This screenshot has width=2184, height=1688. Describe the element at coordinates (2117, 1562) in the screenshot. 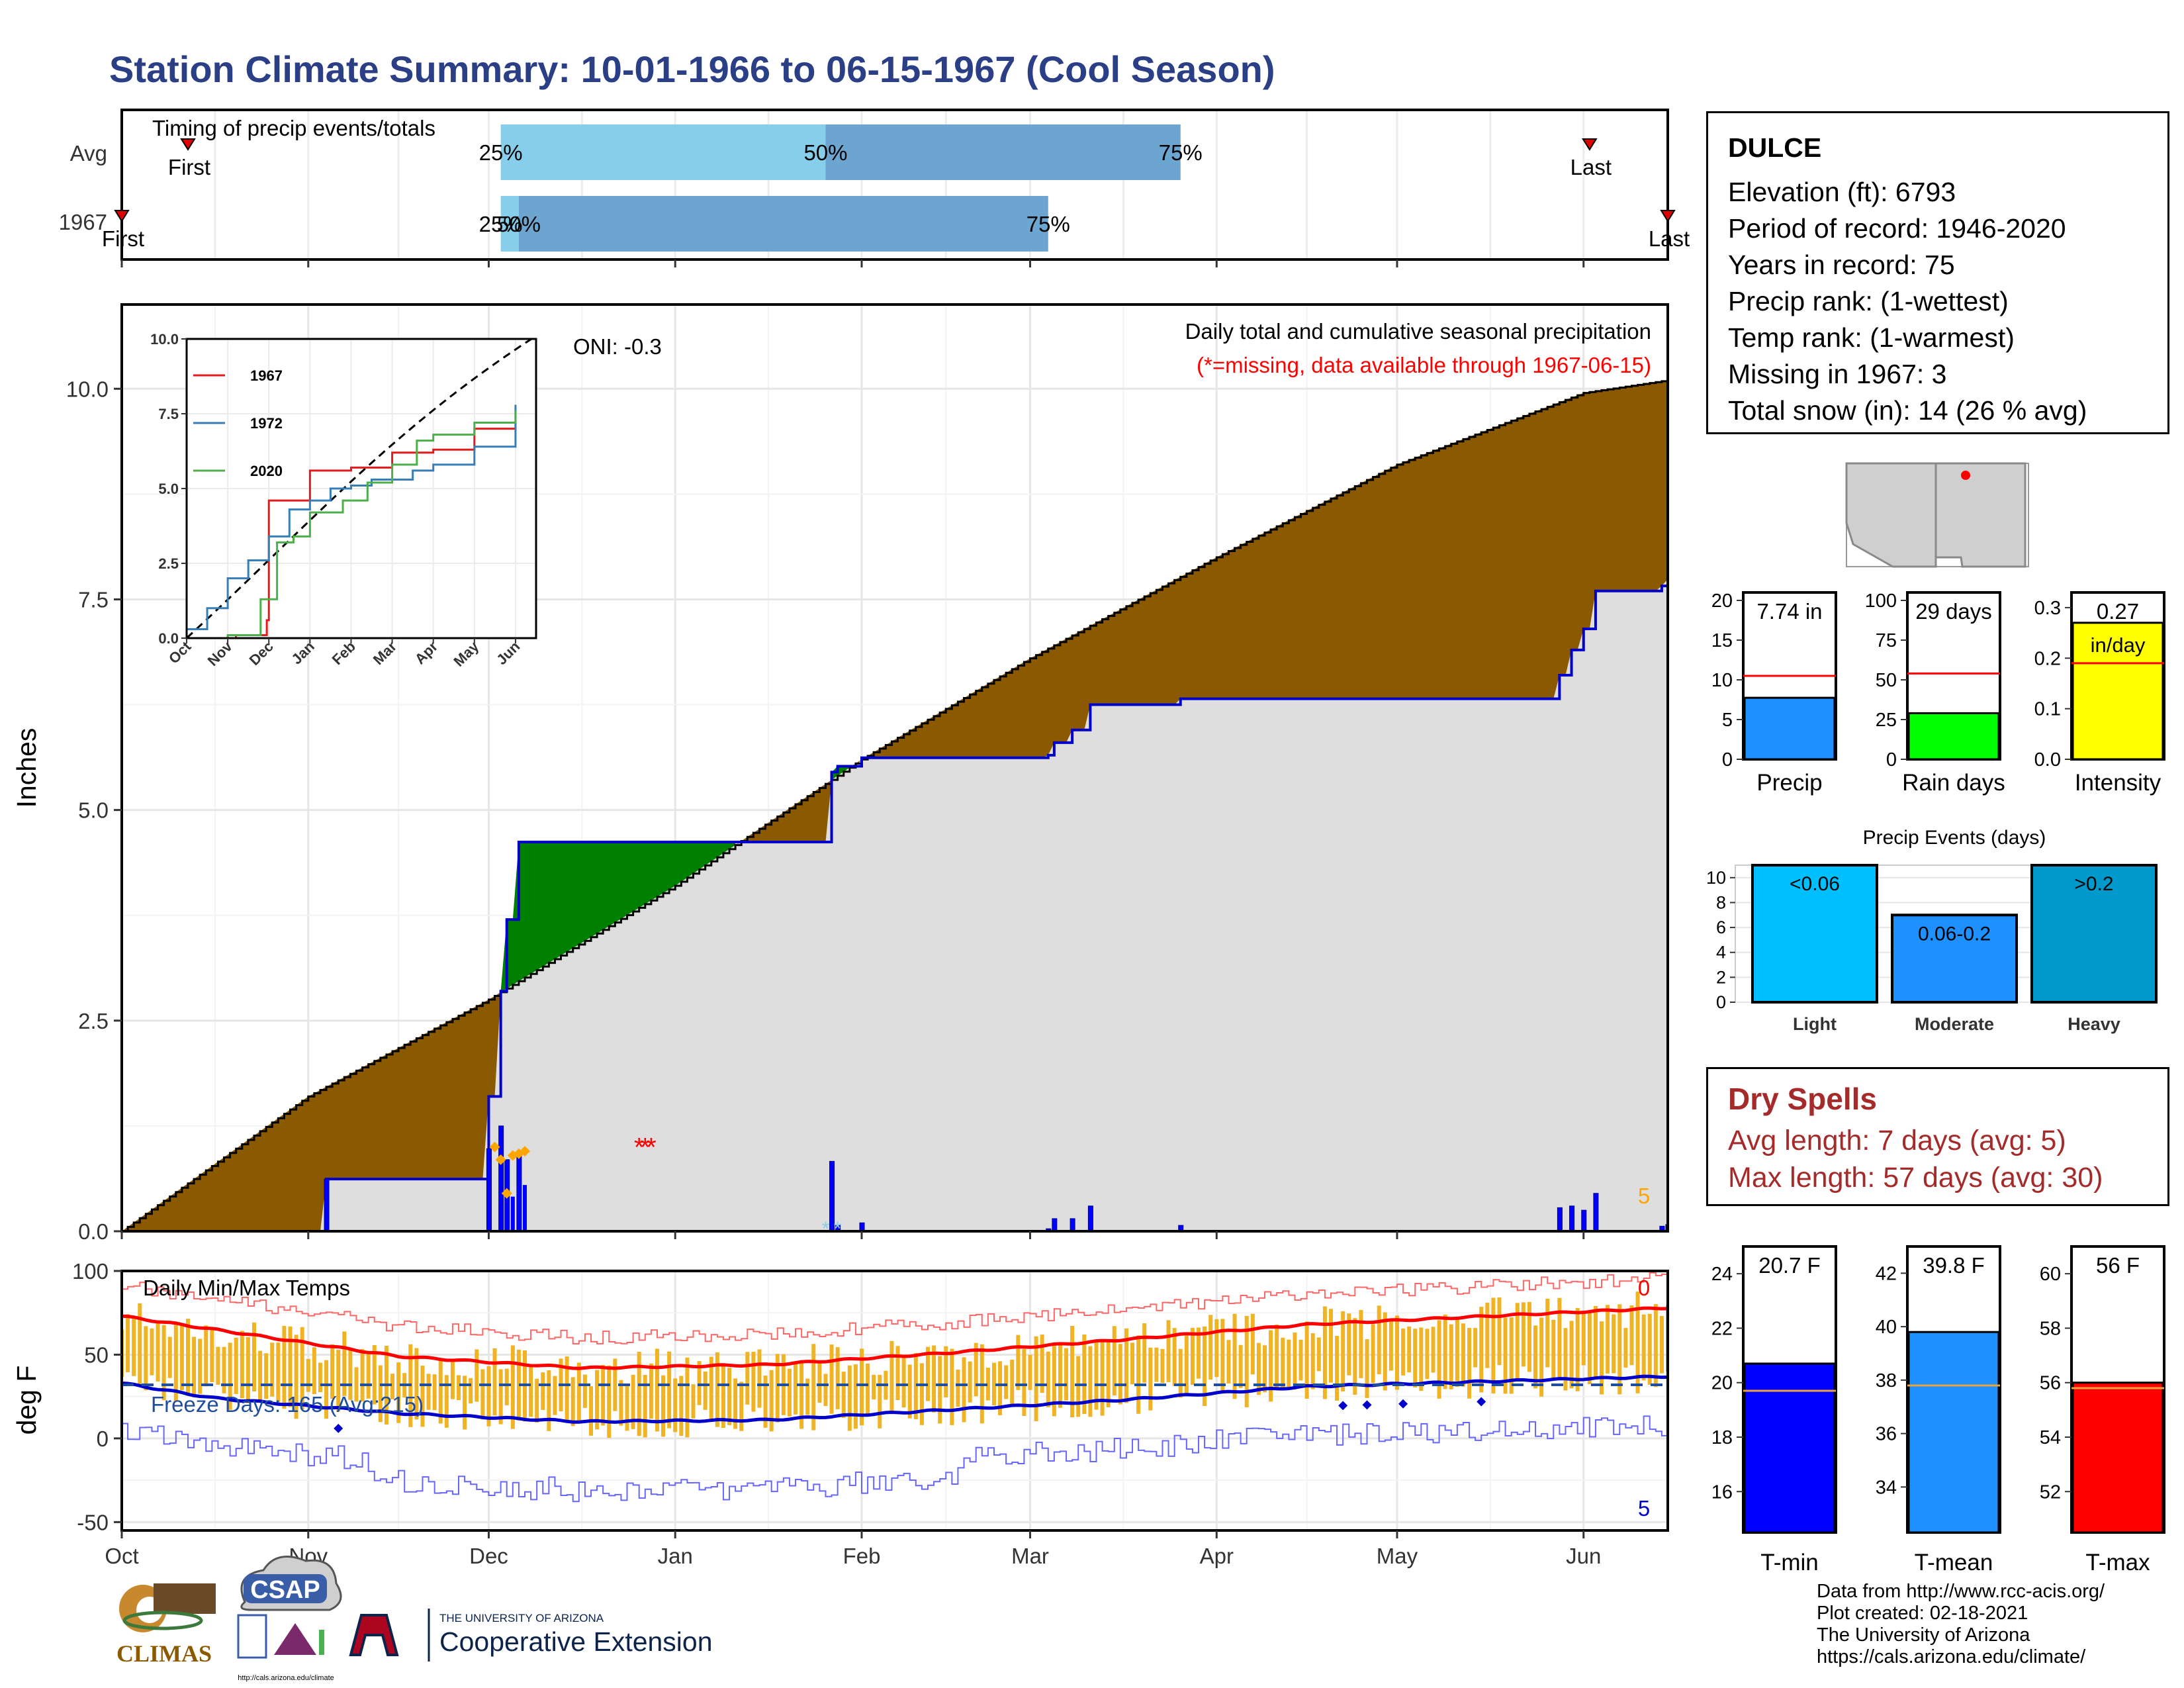

I see `tmax-box-label: T-max` at that location.